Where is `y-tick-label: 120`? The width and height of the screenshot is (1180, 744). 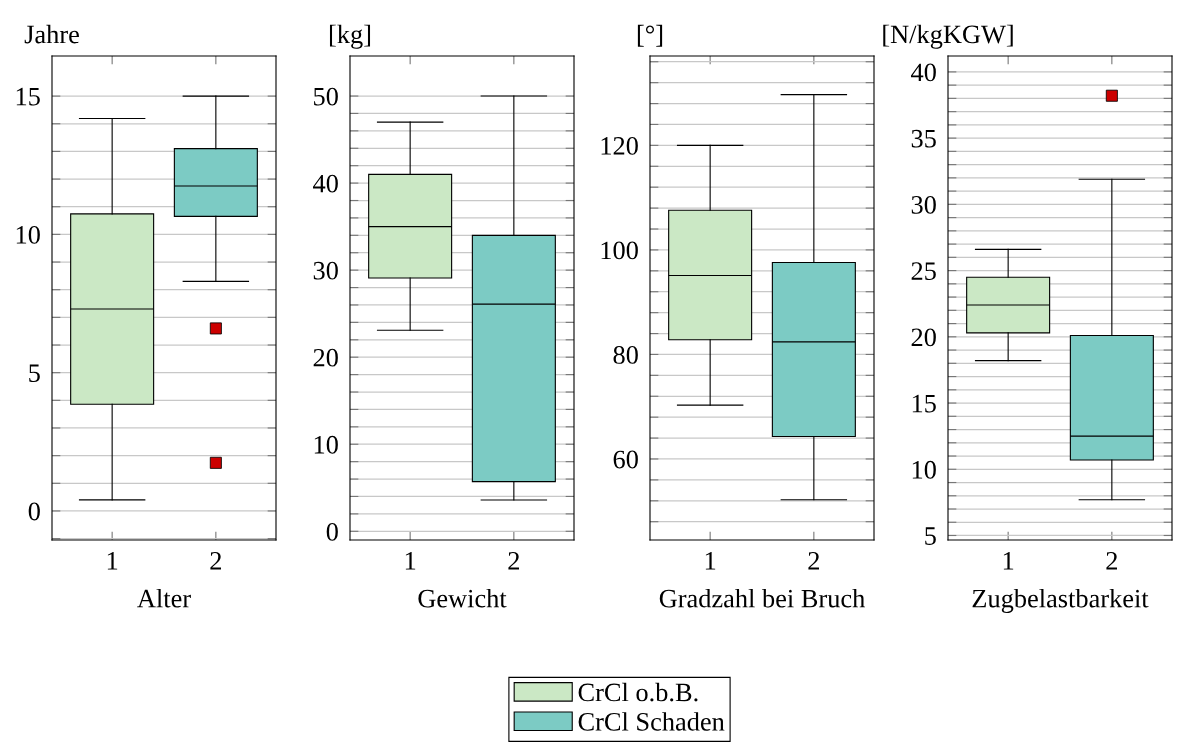 y-tick-label: 120 is located at coordinates (619, 145).